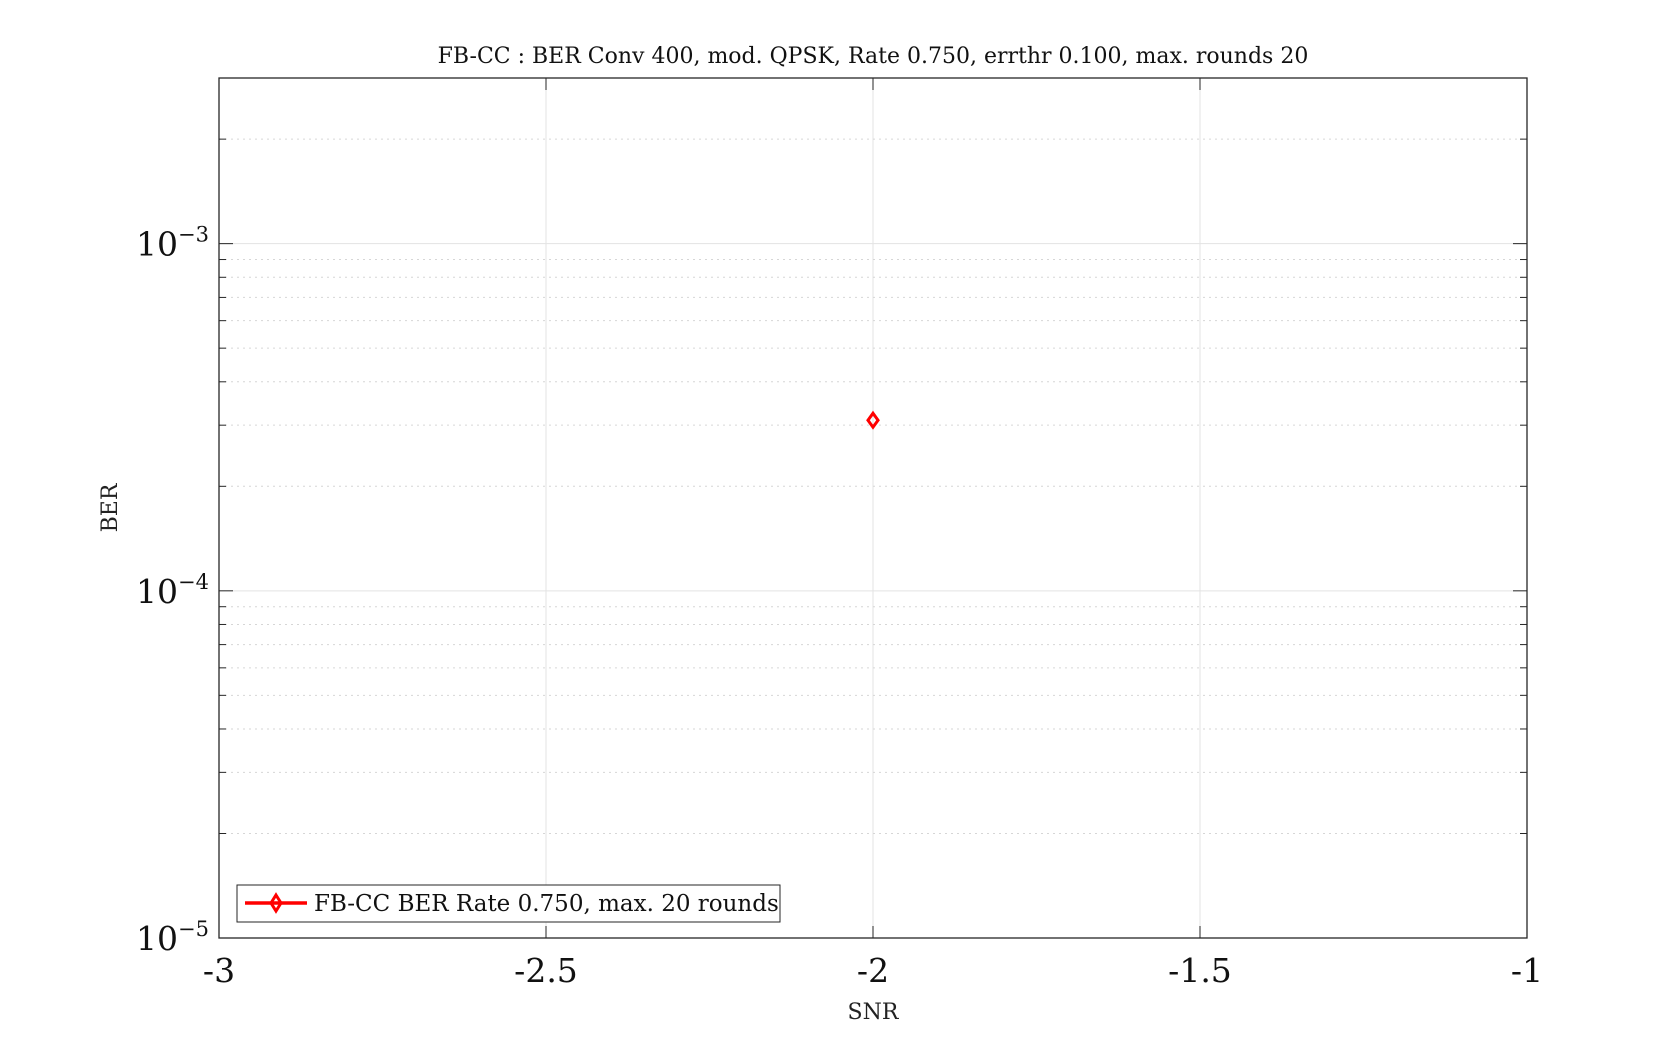  What do you see at coordinates (546, 904) in the screenshot?
I see `legend-label: FB-CC BER Rate 0.750, max. 20 rounds` at bounding box center [546, 904].